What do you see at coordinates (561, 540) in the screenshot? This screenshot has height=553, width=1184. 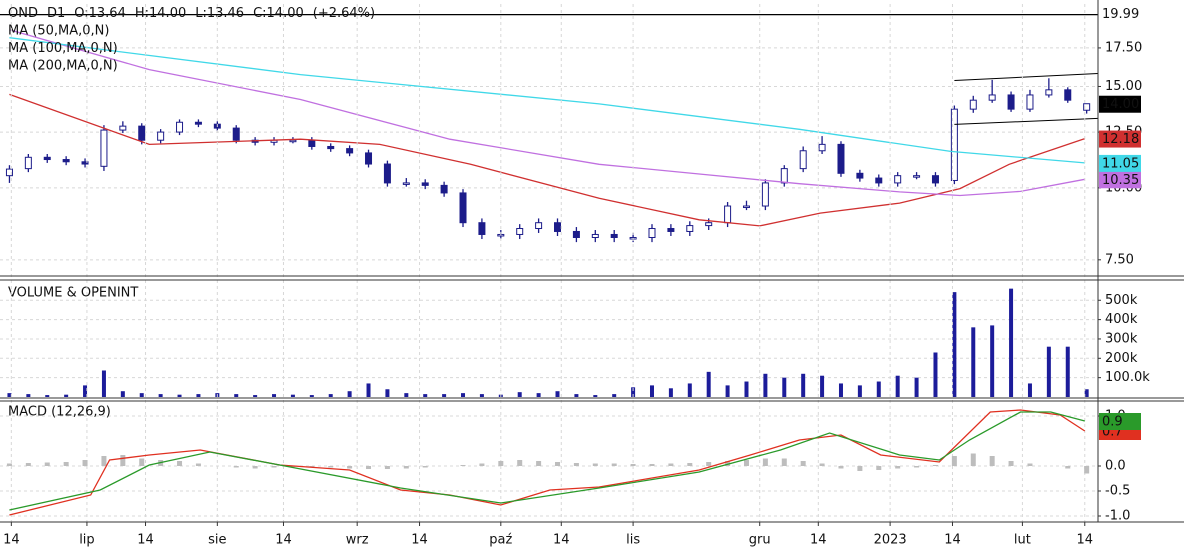 I see `x-tick-label: 14` at bounding box center [561, 540].